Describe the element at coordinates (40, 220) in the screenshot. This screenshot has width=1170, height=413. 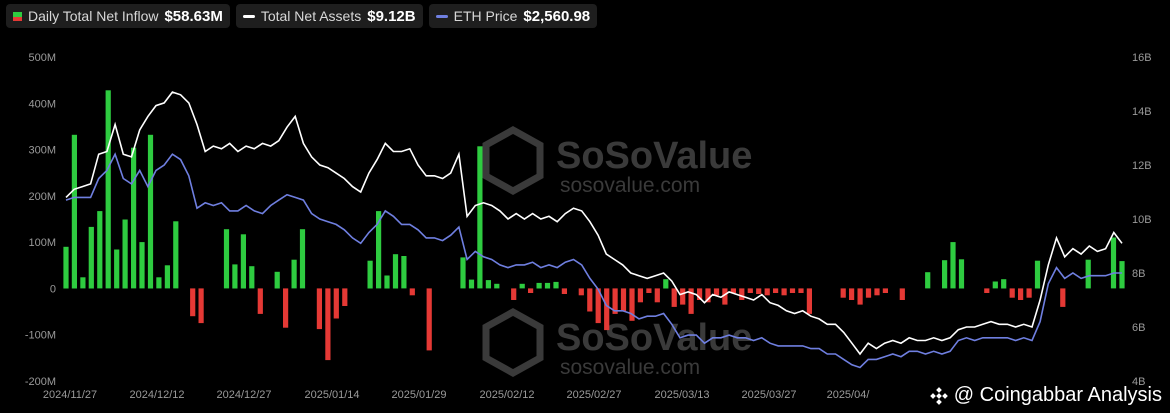
I see `left-axis: 500M 400M 300M 200M 100M 0 -100M -200M` at that location.